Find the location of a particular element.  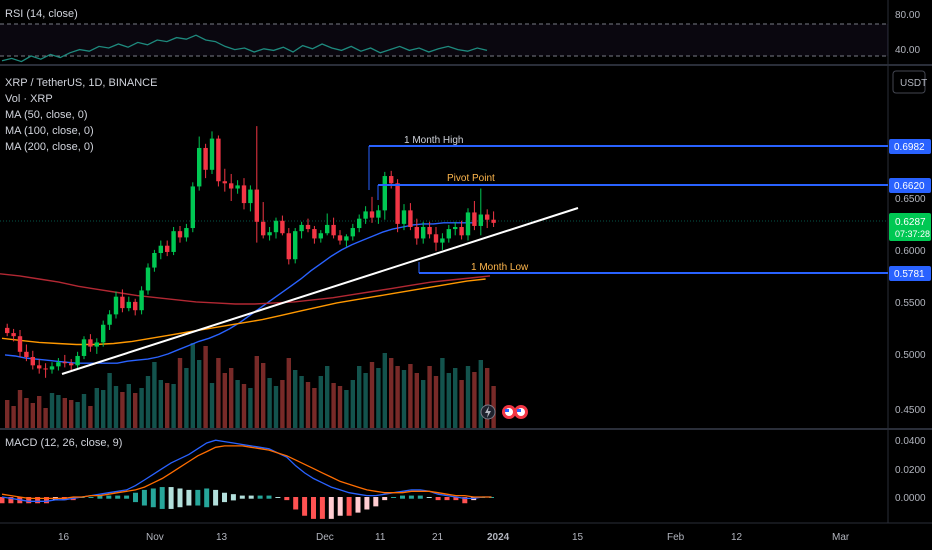

indicator-ma200: MA (200, close, 0) is located at coordinates (49, 147).